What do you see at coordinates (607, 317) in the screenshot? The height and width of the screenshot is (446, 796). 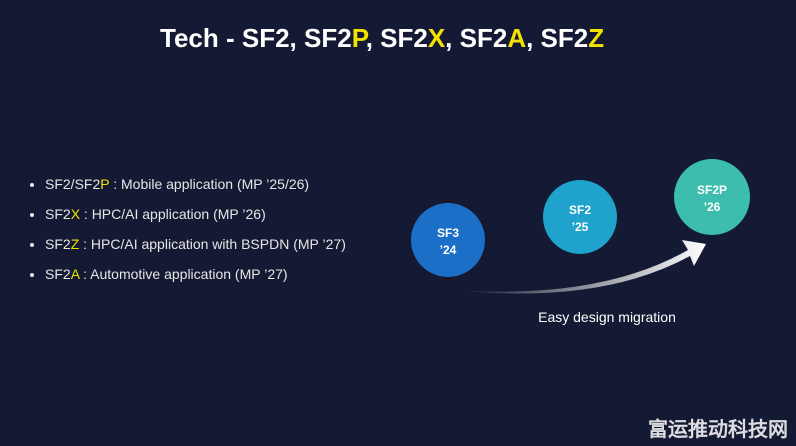 I see `caption: Easy design migration` at bounding box center [607, 317].